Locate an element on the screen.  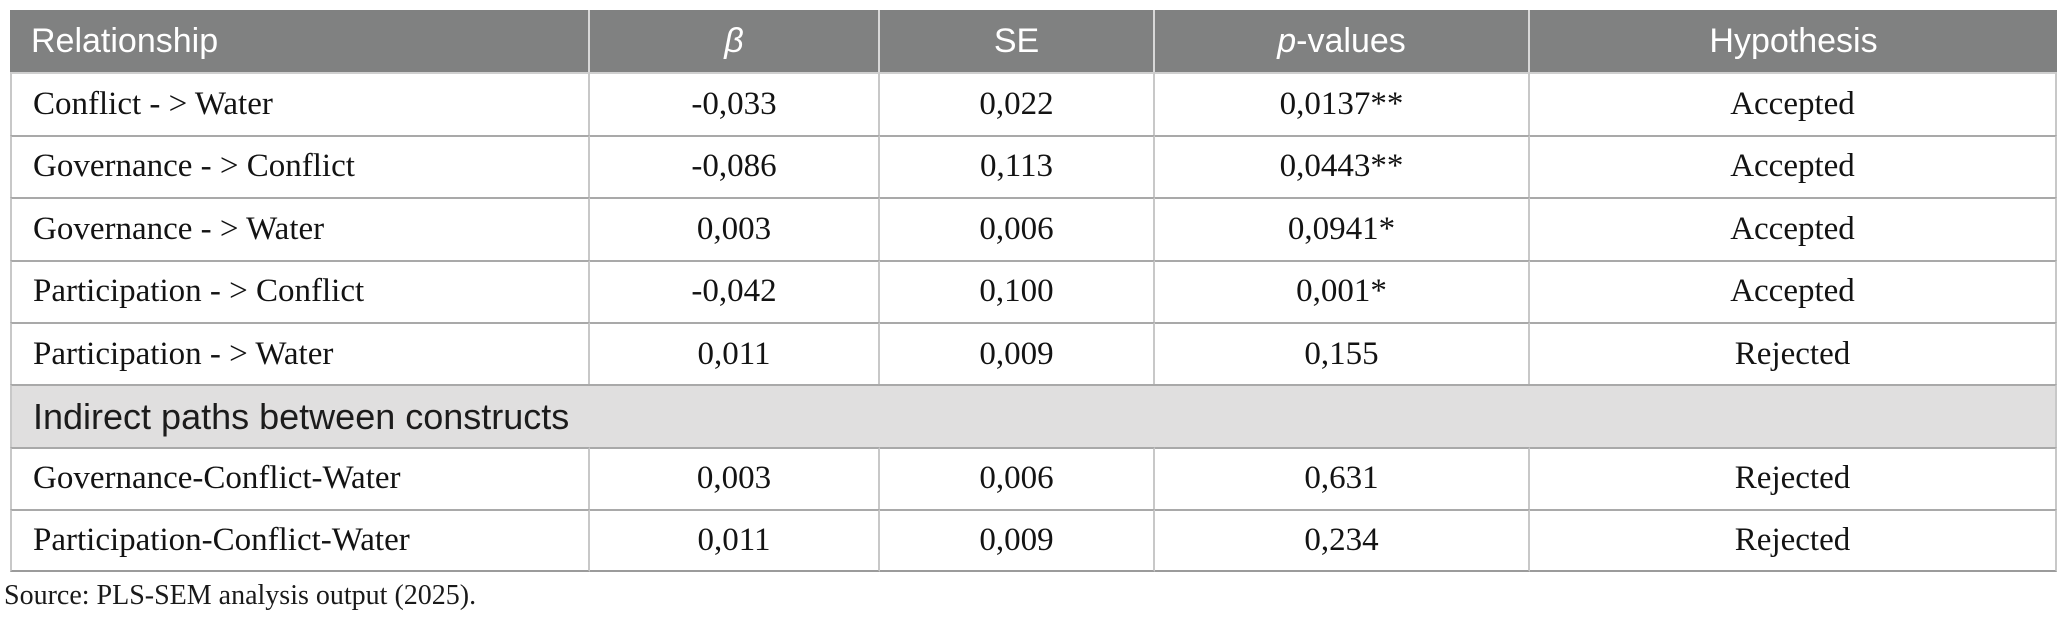
header-hypothesis: Hypothesis is located at coordinates (1793, 41).